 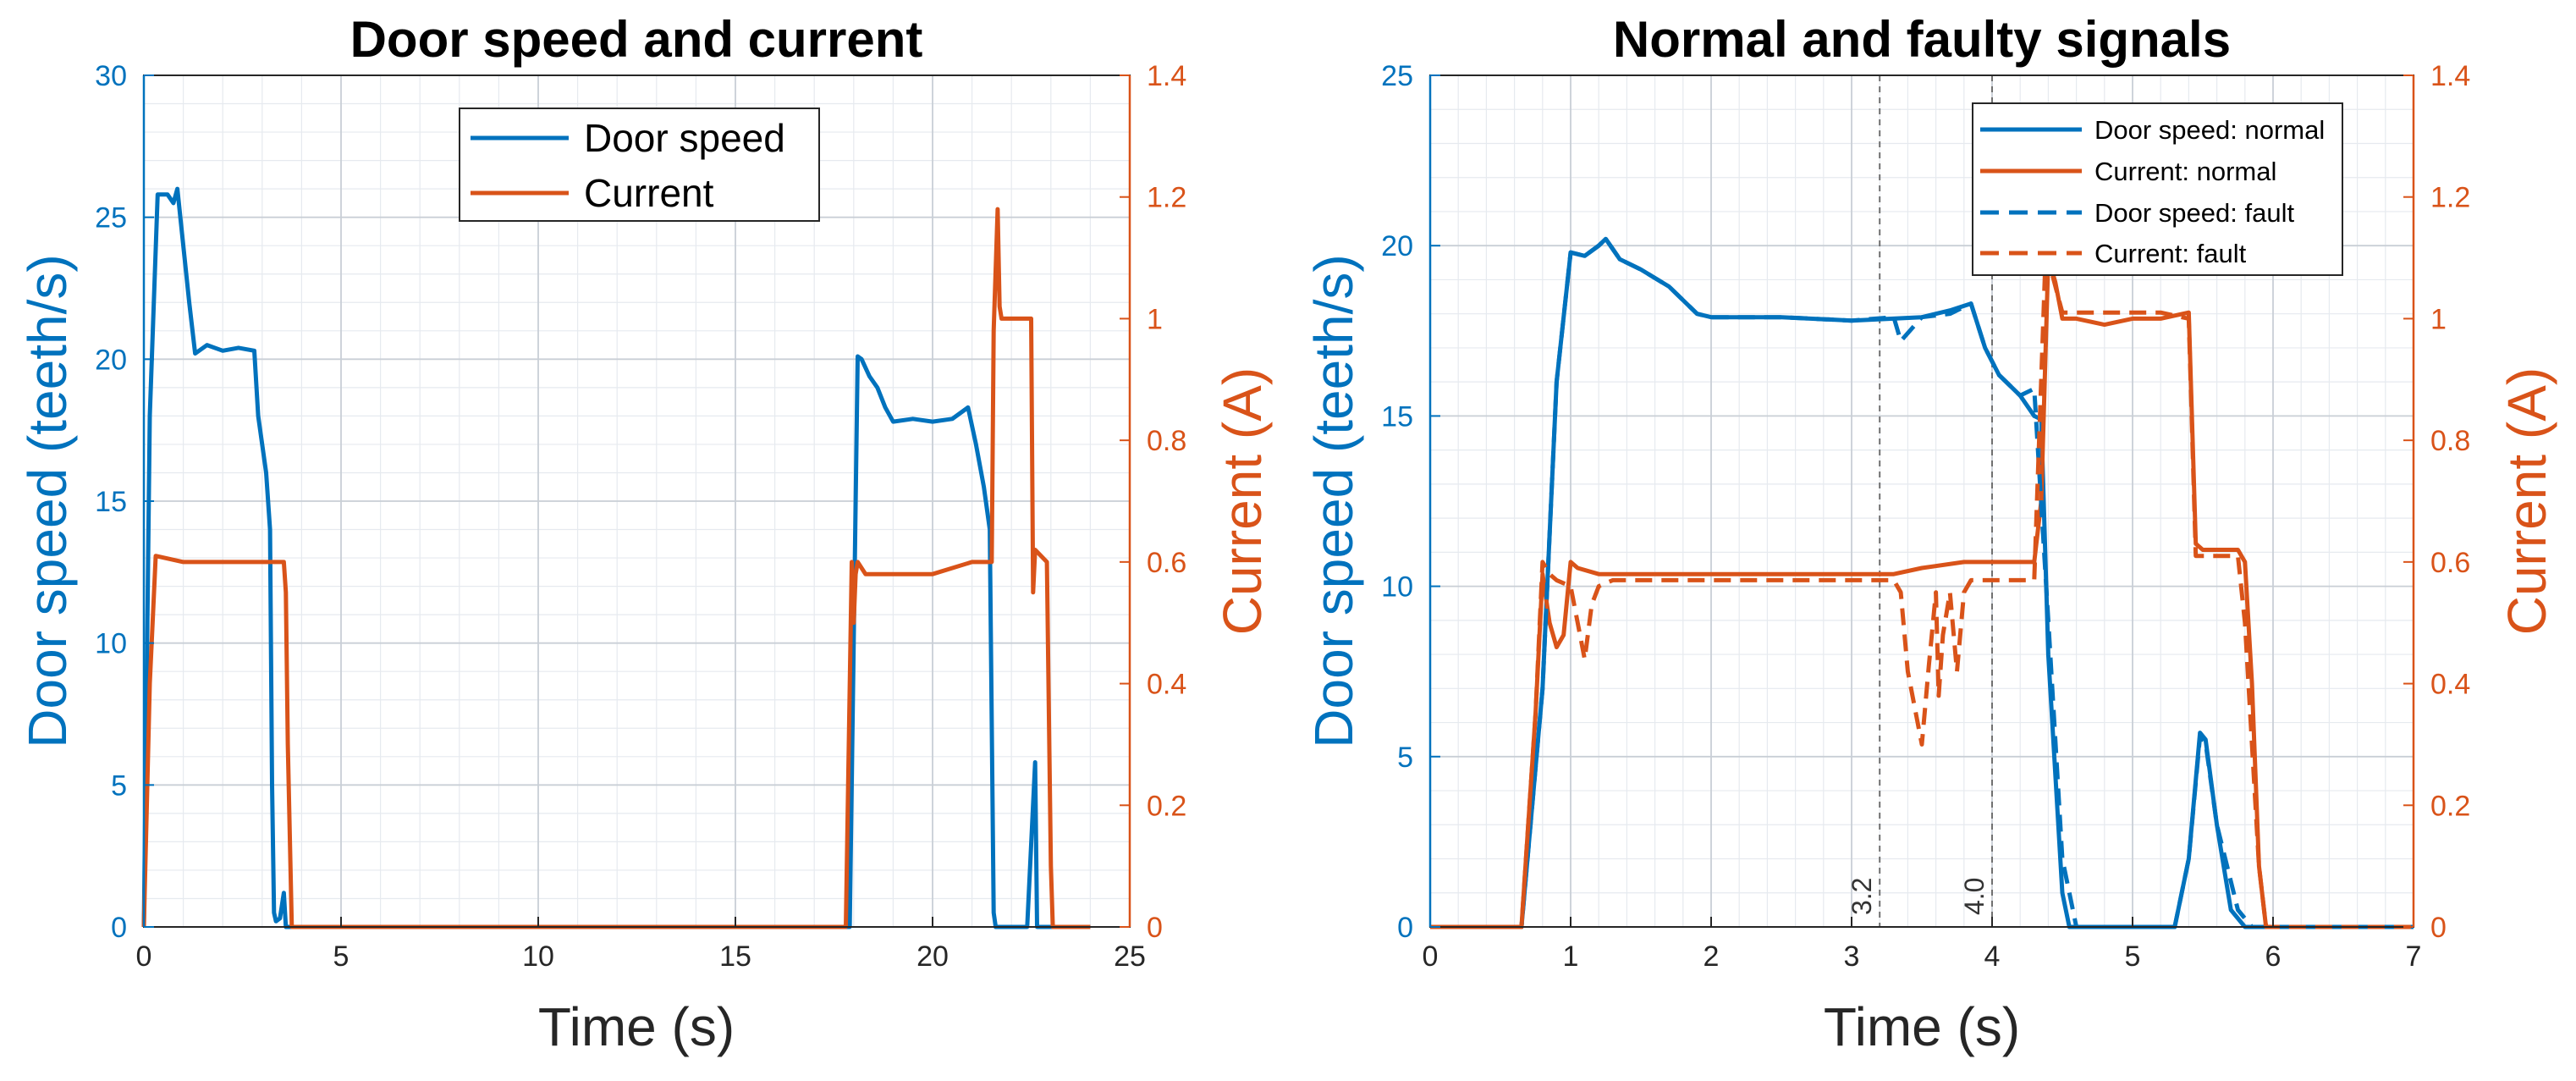 I want to click on p2-y-right-tick-label: 0.2, so click(x=2450, y=806).